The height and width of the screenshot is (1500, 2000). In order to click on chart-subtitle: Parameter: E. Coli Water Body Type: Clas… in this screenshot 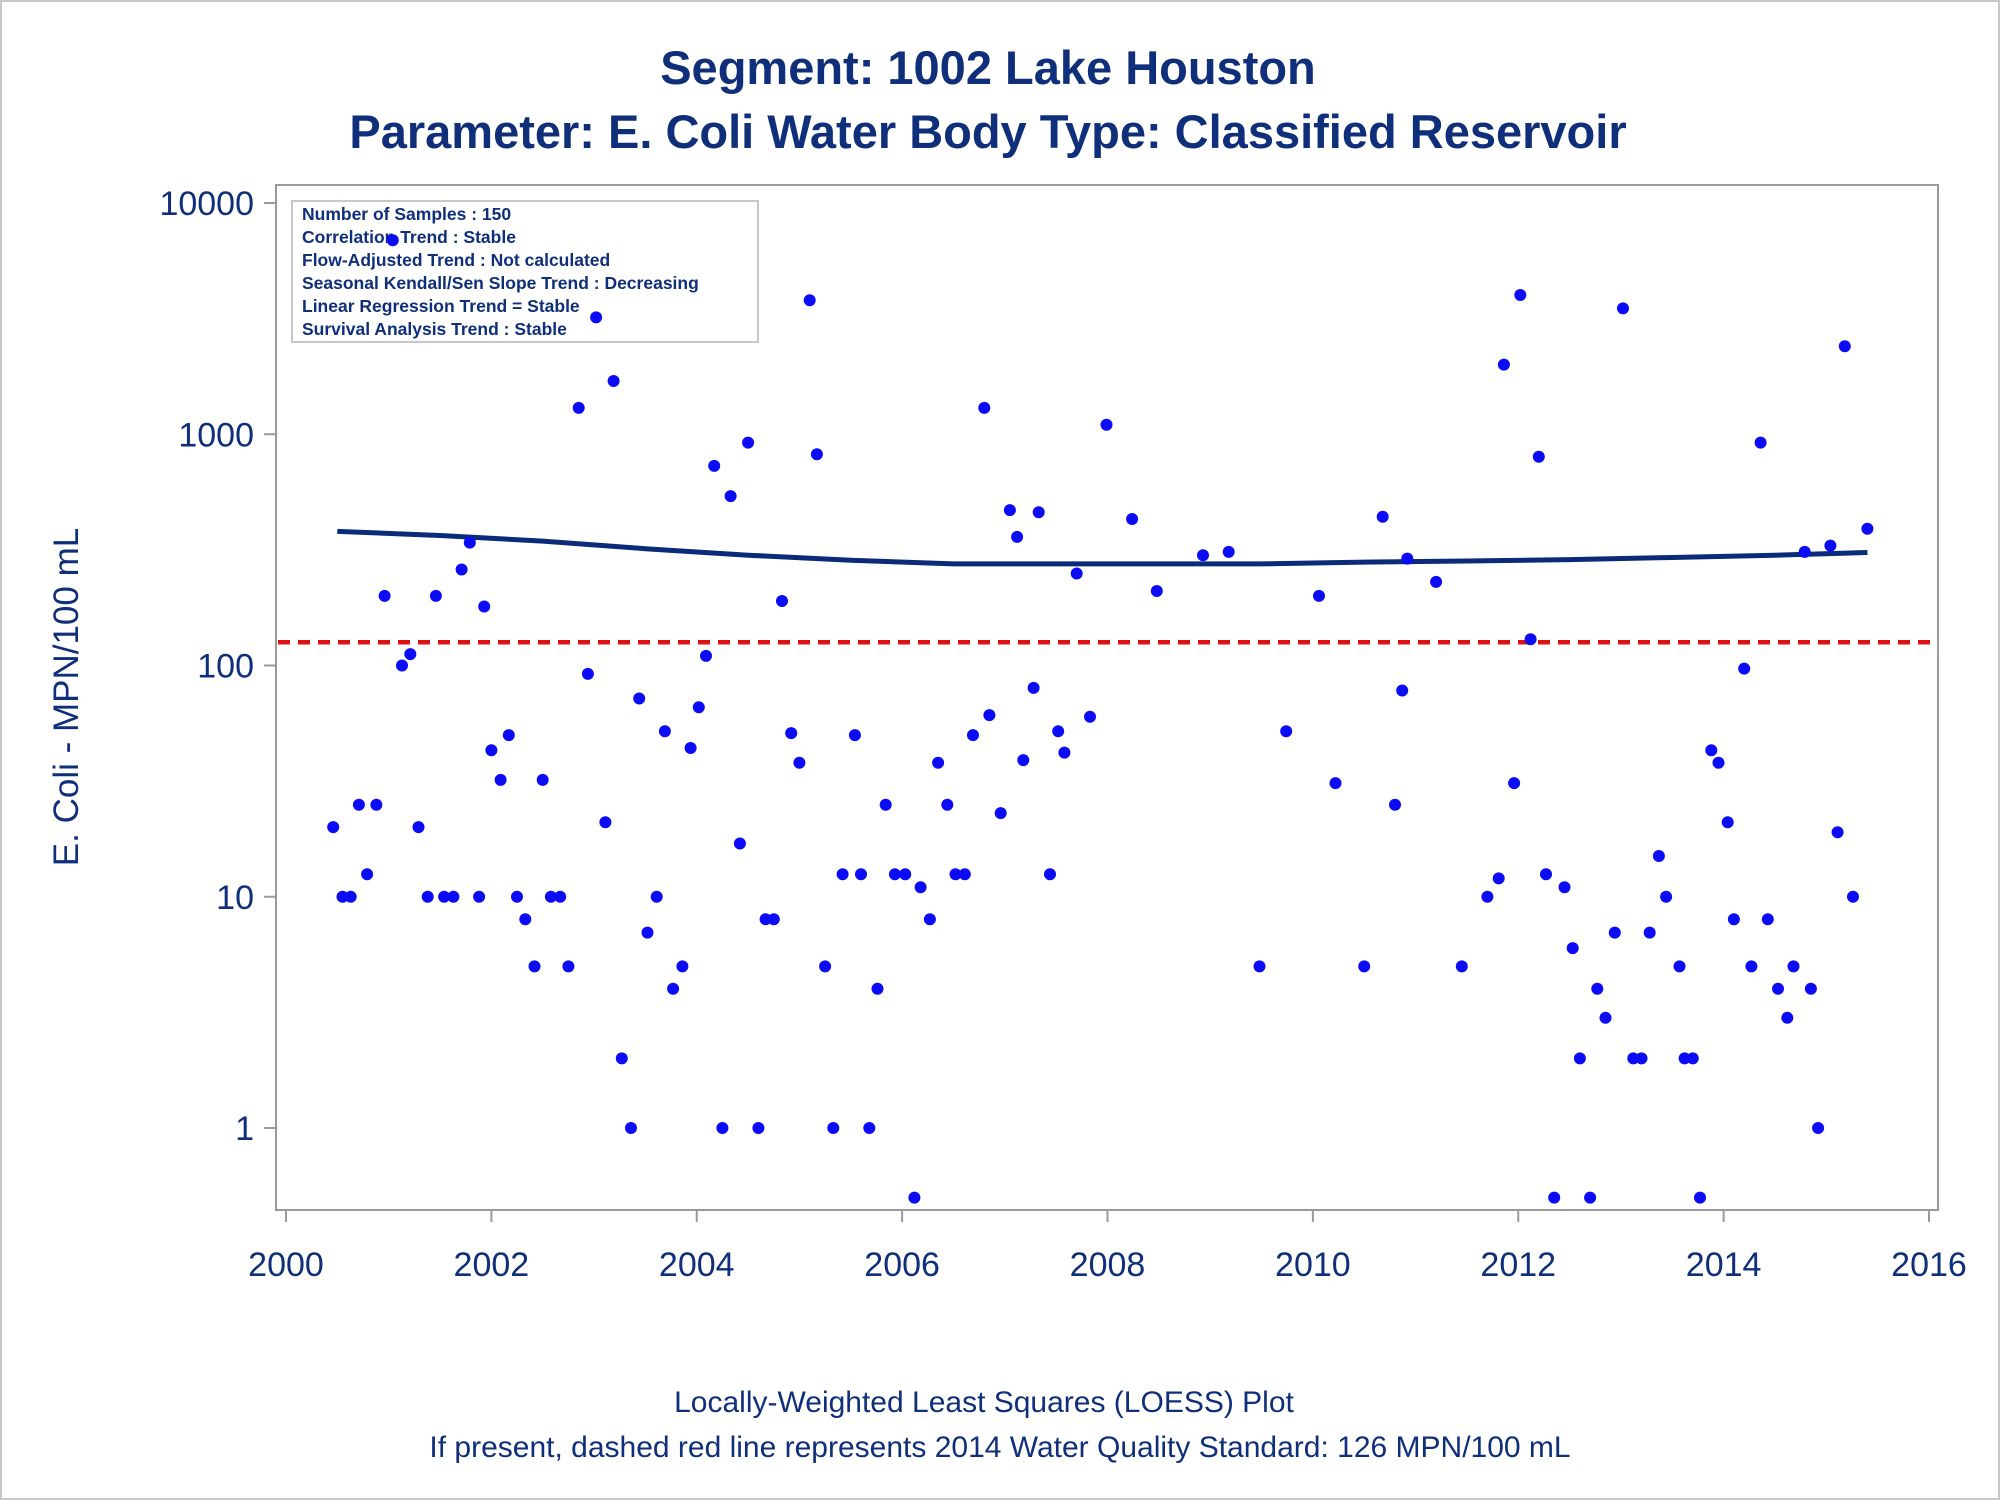, I will do `click(987, 131)`.